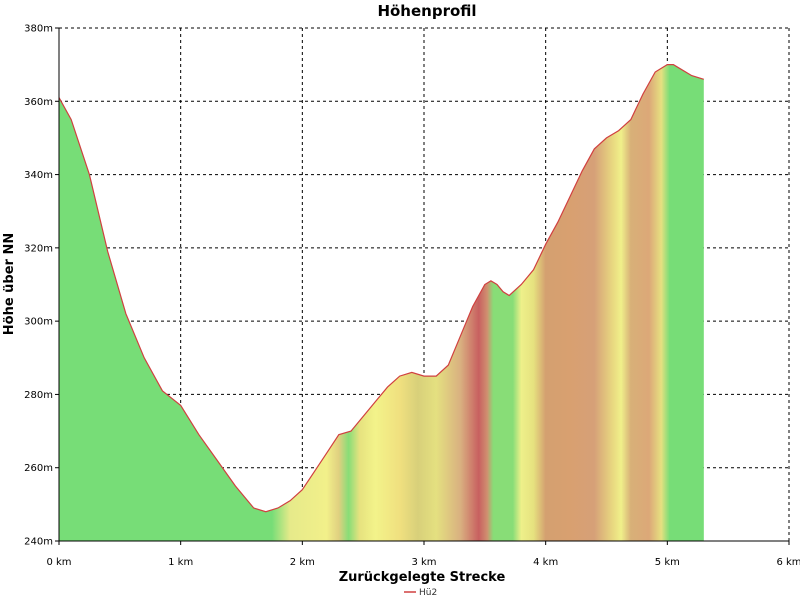  I want to click on x-tick-label: 2 km, so click(302, 562).